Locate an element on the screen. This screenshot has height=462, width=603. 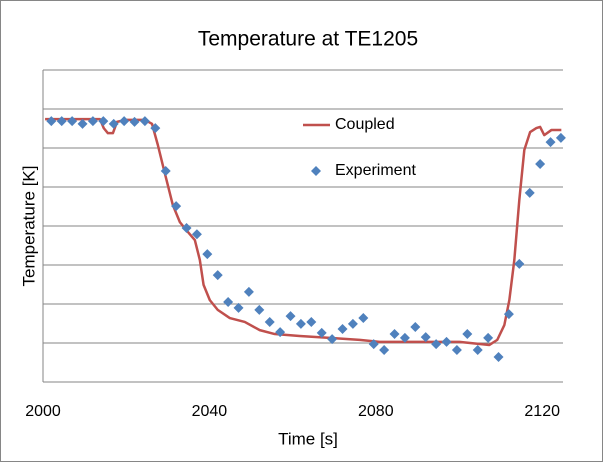
x-axis-label: Time [s] is located at coordinates (308, 438).